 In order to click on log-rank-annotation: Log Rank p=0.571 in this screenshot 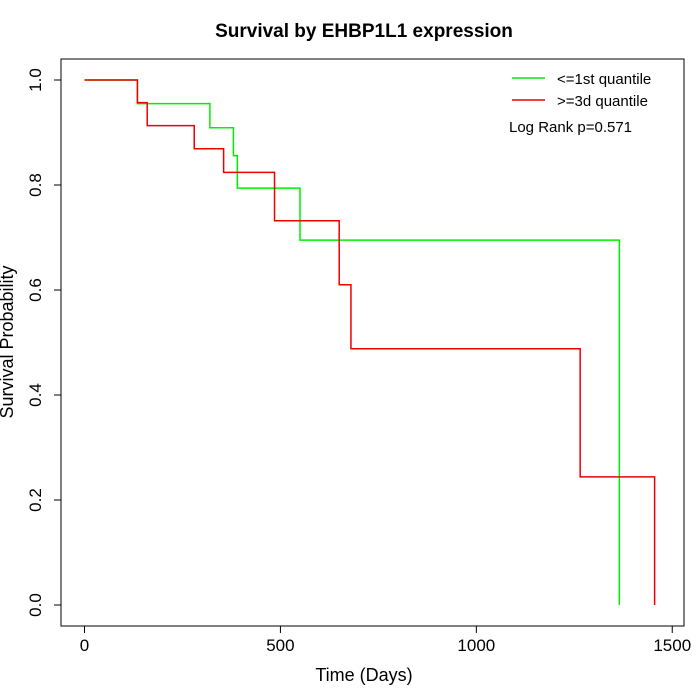, I will do `click(570, 127)`.